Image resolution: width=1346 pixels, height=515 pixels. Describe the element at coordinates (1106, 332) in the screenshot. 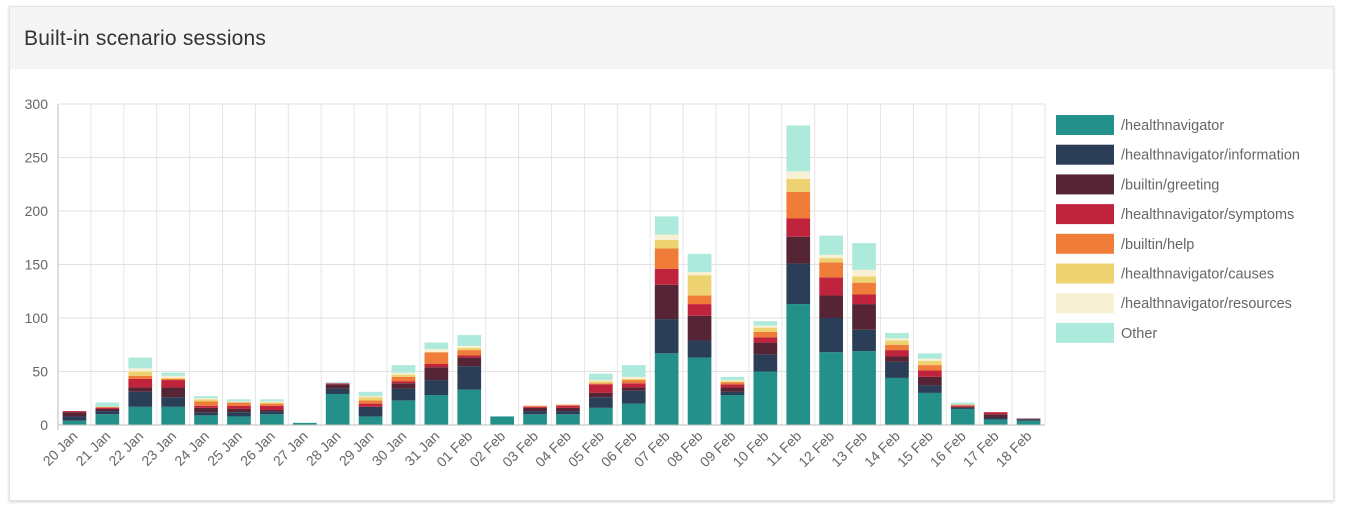

I see `legend-item: Other` at that location.